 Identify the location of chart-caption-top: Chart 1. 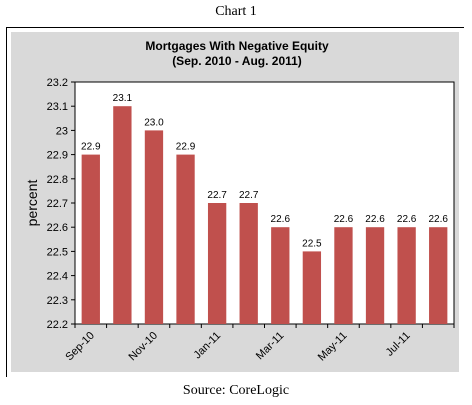
(236, 11).